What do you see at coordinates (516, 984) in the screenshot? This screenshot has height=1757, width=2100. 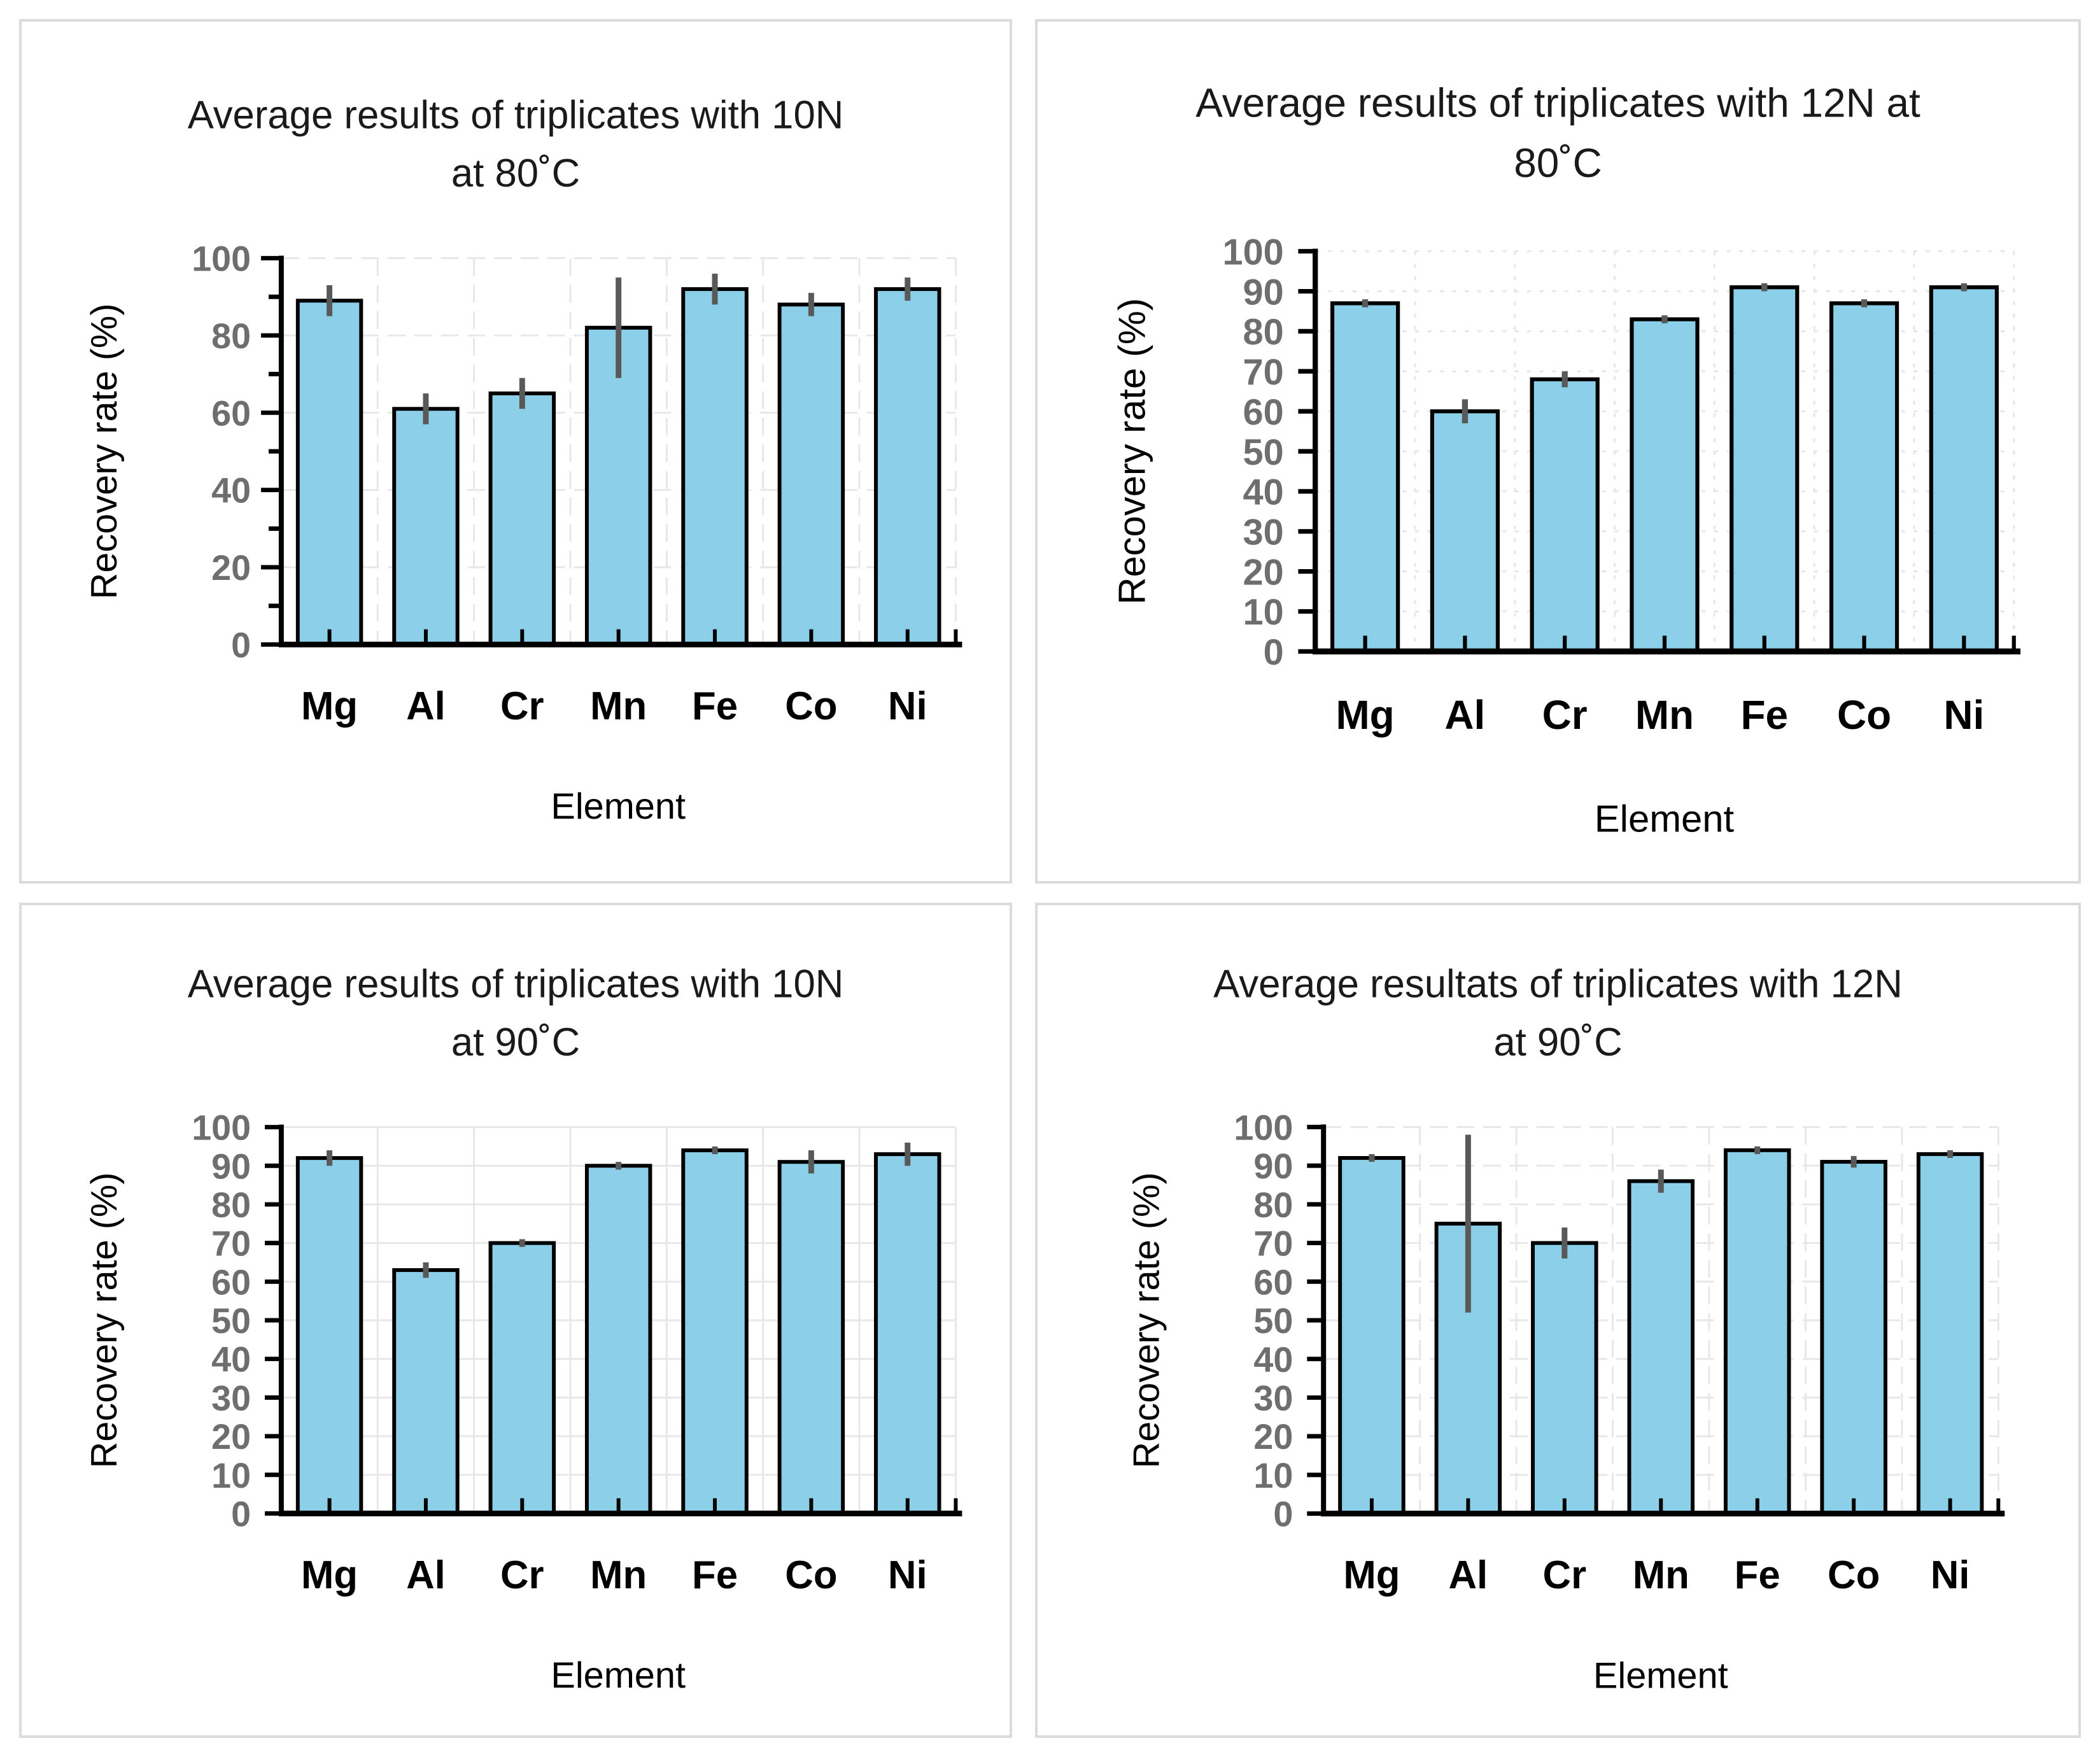 I see `chart-title-line1: Average results of triplicates with 10N` at bounding box center [516, 984].